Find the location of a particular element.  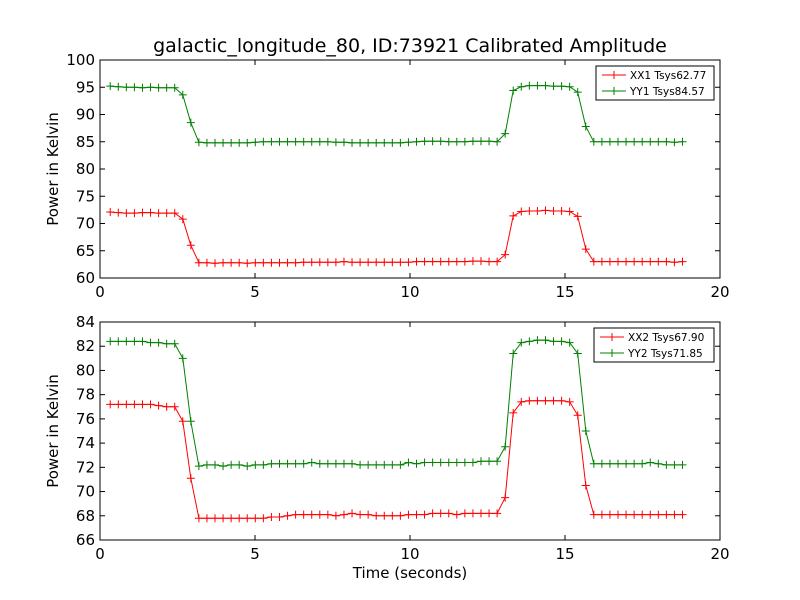

x-tick-label: 15 is located at coordinates (564, 554).